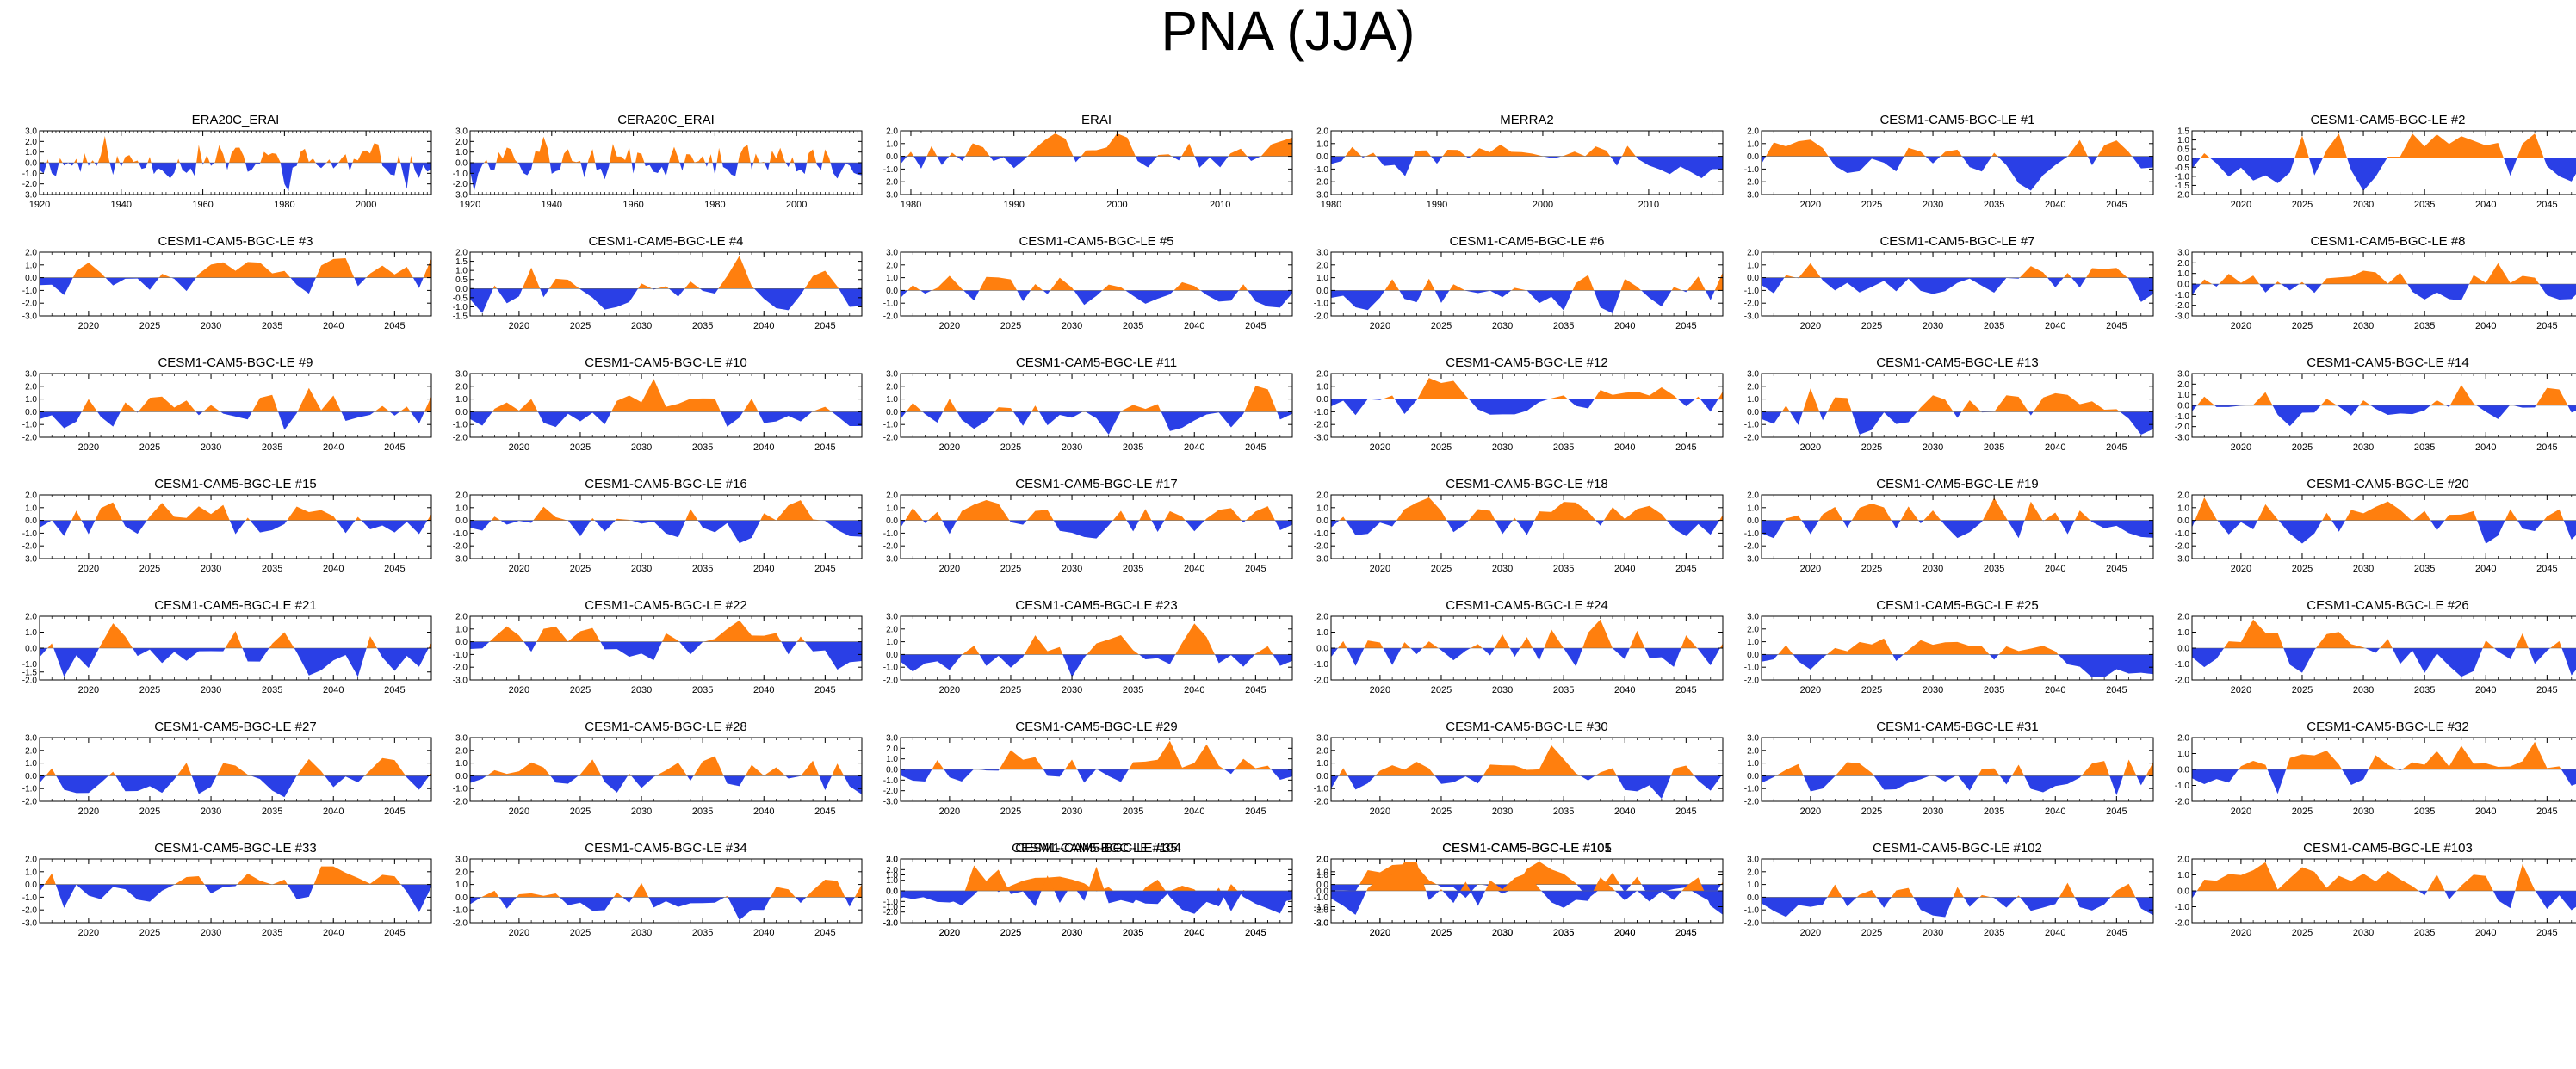  Describe the element at coordinates (2388, 484) in the screenshot. I see `panel-title: CESM1-CAM5-BGC-LE #20` at that location.